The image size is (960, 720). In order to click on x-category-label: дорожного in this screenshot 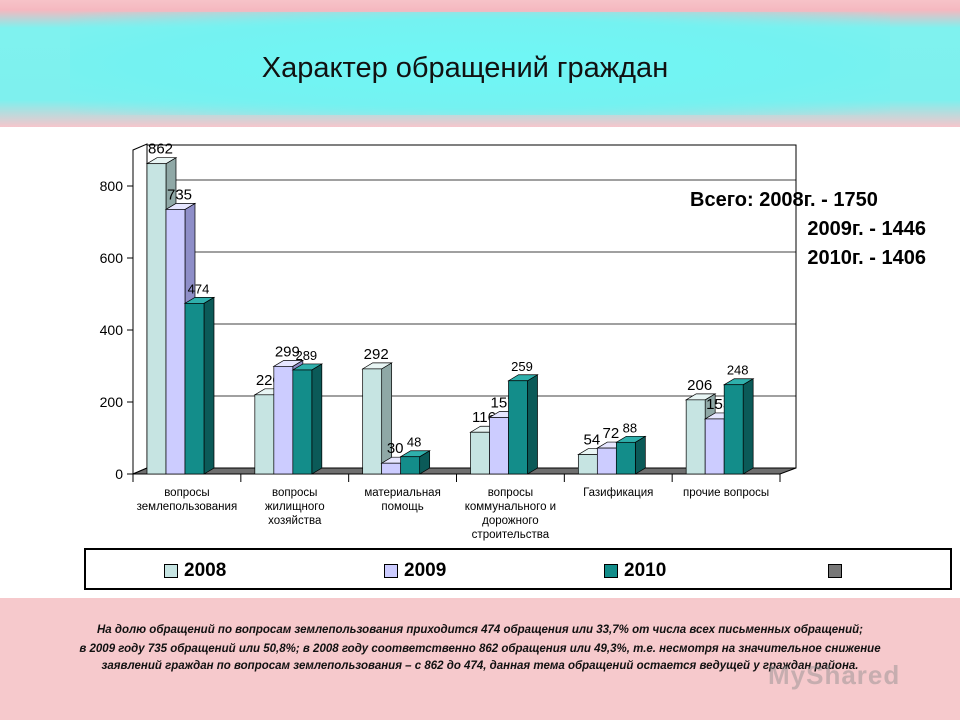, I will do `click(510, 521)`.